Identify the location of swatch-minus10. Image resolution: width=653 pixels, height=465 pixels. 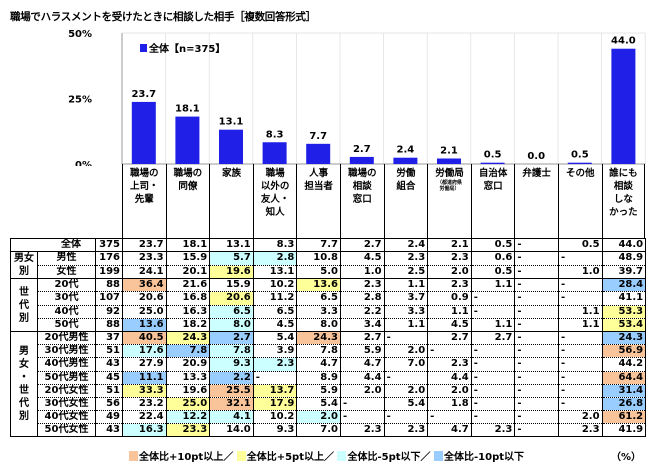
(438, 456).